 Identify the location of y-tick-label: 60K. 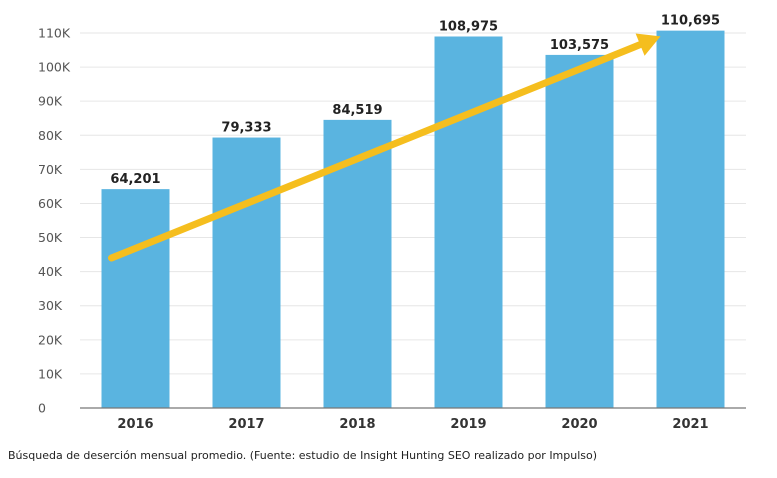
(50, 203).